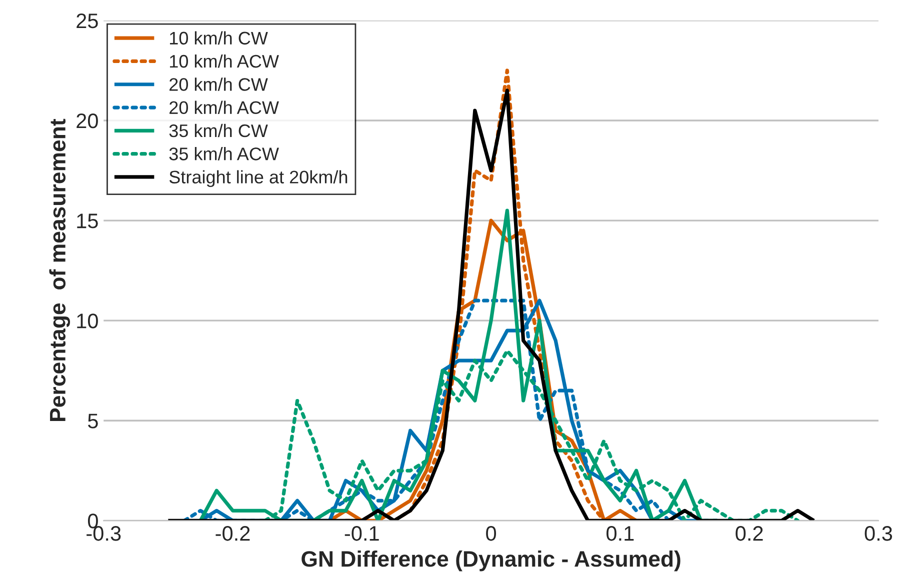  What do you see at coordinates (258, 179) in the screenshot?
I see `legend-label: Straight line at 20km/h` at bounding box center [258, 179].